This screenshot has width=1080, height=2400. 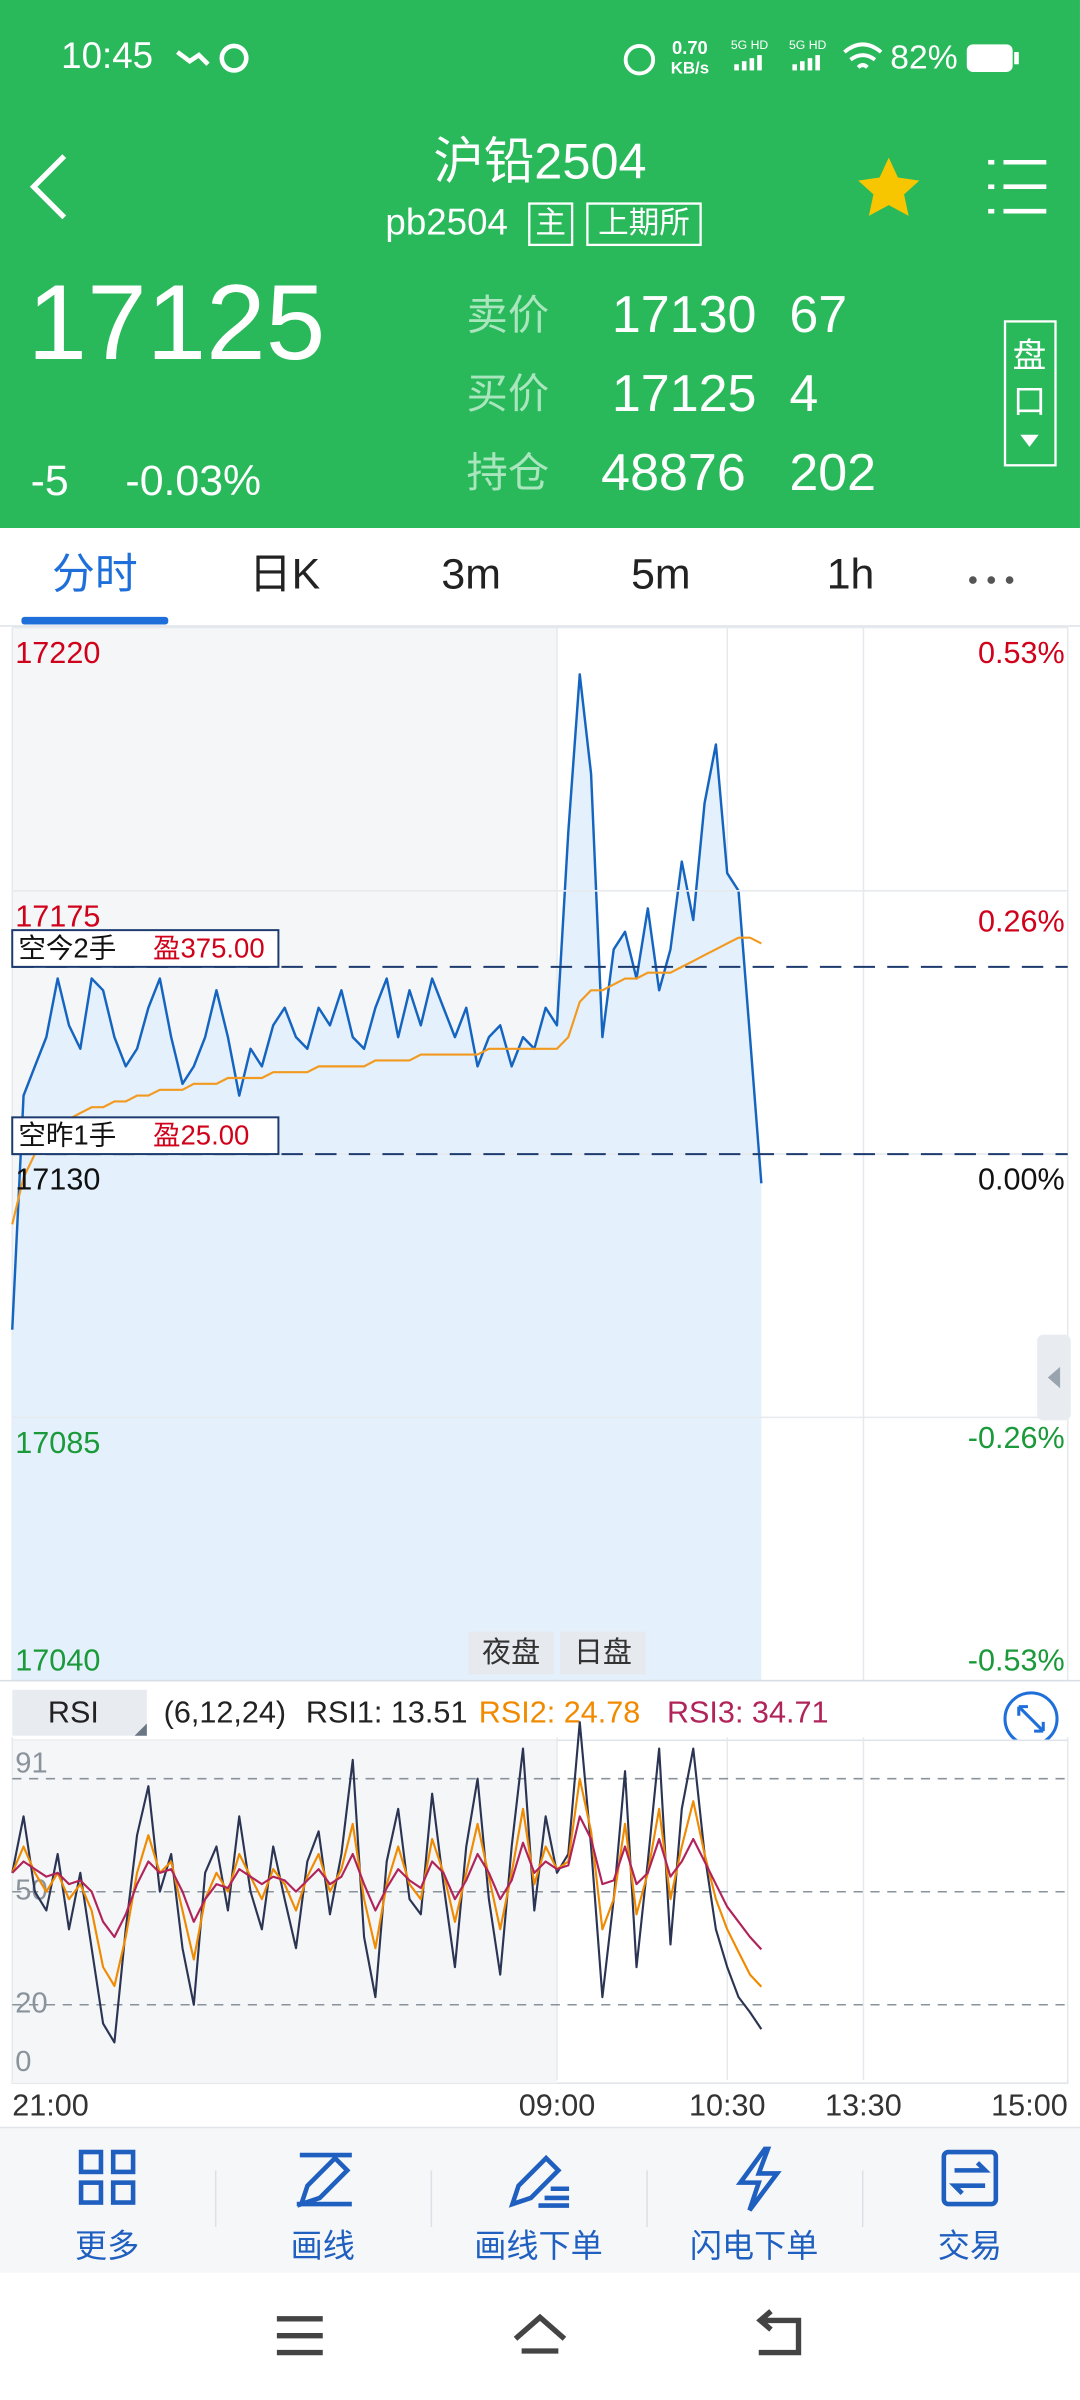 What do you see at coordinates (323, 2246) in the screenshot?
I see `toolbar-label: 画线` at bounding box center [323, 2246].